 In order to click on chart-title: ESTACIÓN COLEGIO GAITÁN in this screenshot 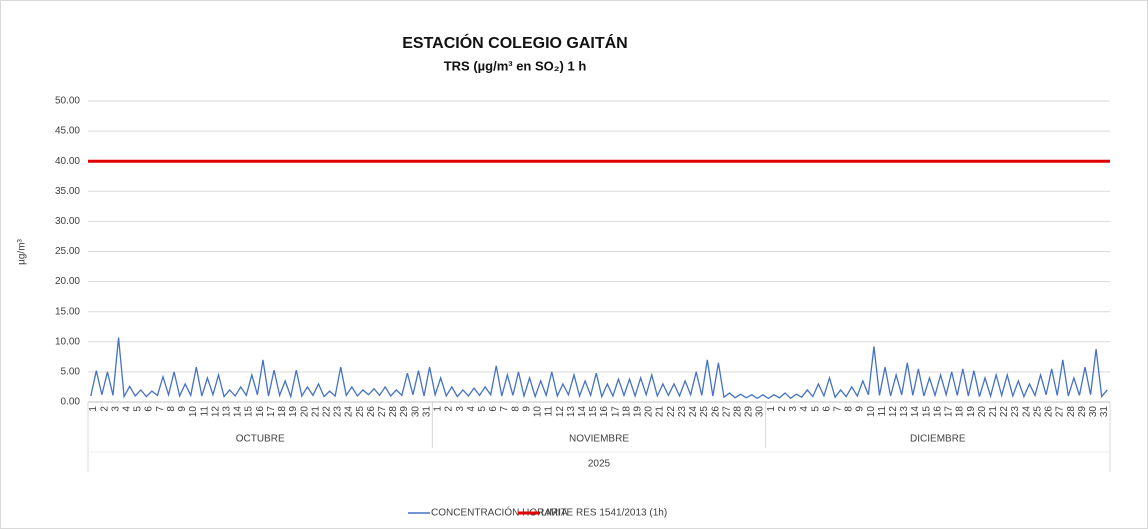, I will do `click(514, 42)`.